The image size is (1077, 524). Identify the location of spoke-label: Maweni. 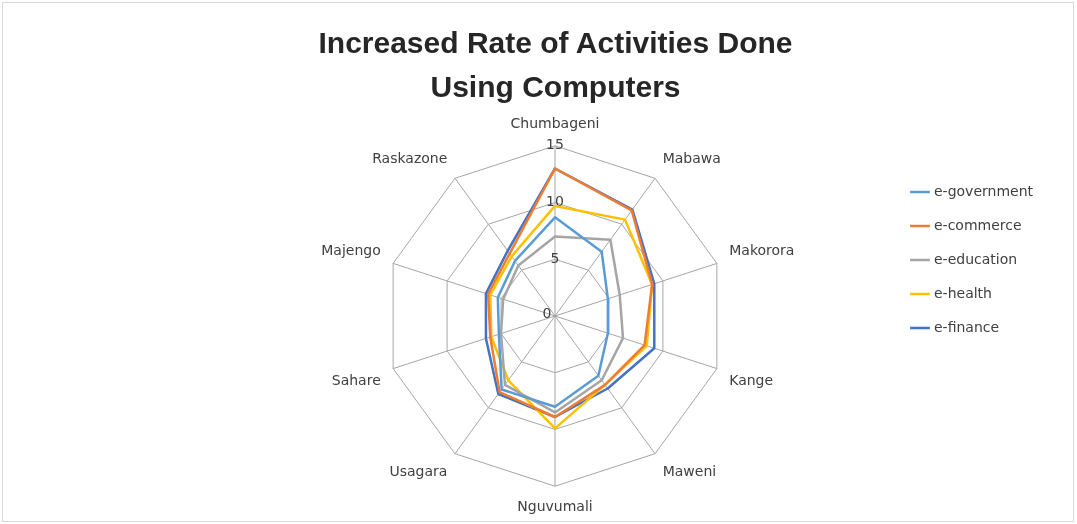
(689, 471).